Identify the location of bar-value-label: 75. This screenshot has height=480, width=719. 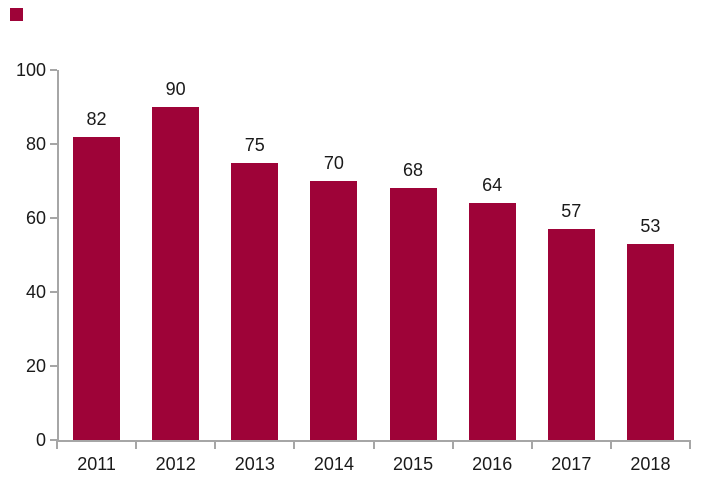
(254, 144).